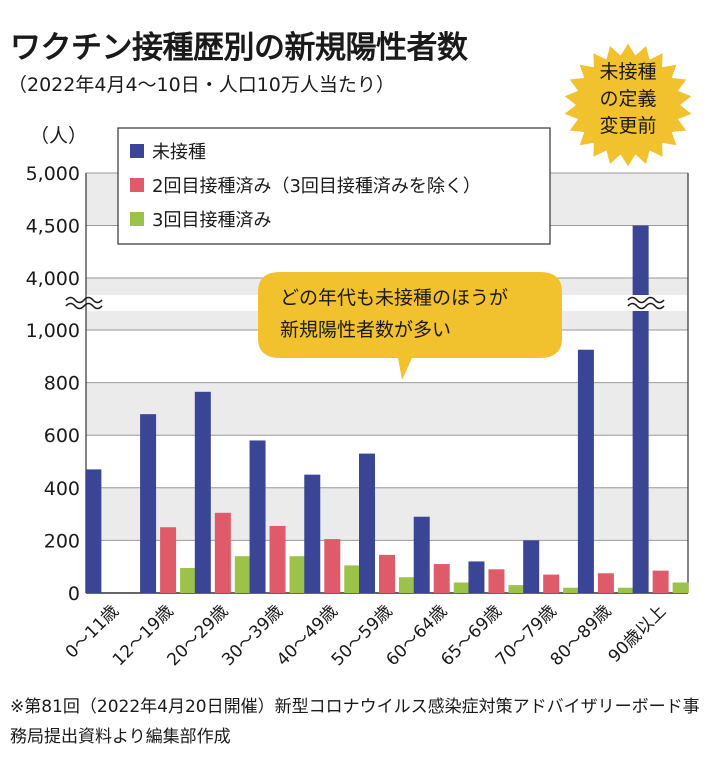  I want to click on y-tick-label: 200, so click(62, 541).